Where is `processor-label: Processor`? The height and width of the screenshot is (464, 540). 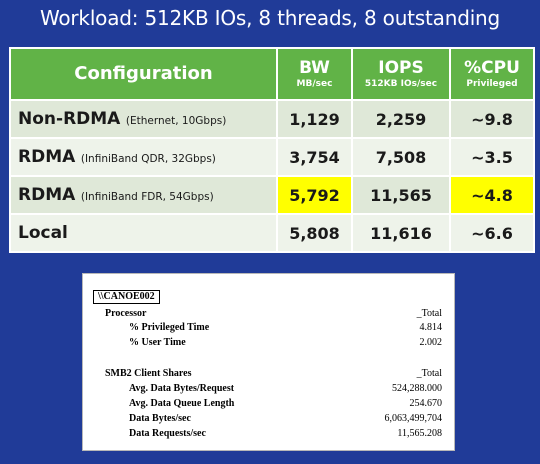 processor-label: Processor is located at coordinates (126, 313).